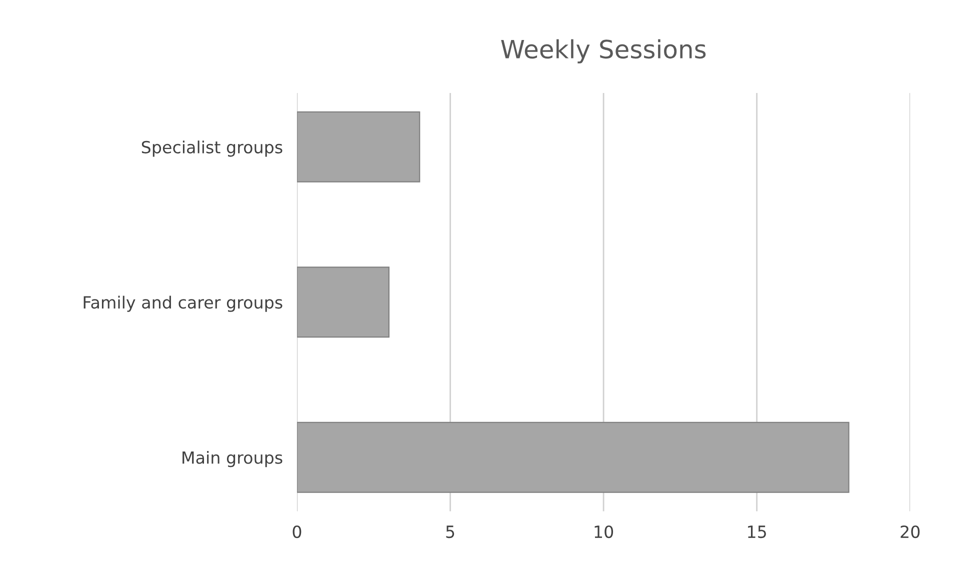 The width and height of the screenshot is (958, 581). Describe the element at coordinates (232, 459) in the screenshot. I see `y-tick-label: Main groups` at that location.